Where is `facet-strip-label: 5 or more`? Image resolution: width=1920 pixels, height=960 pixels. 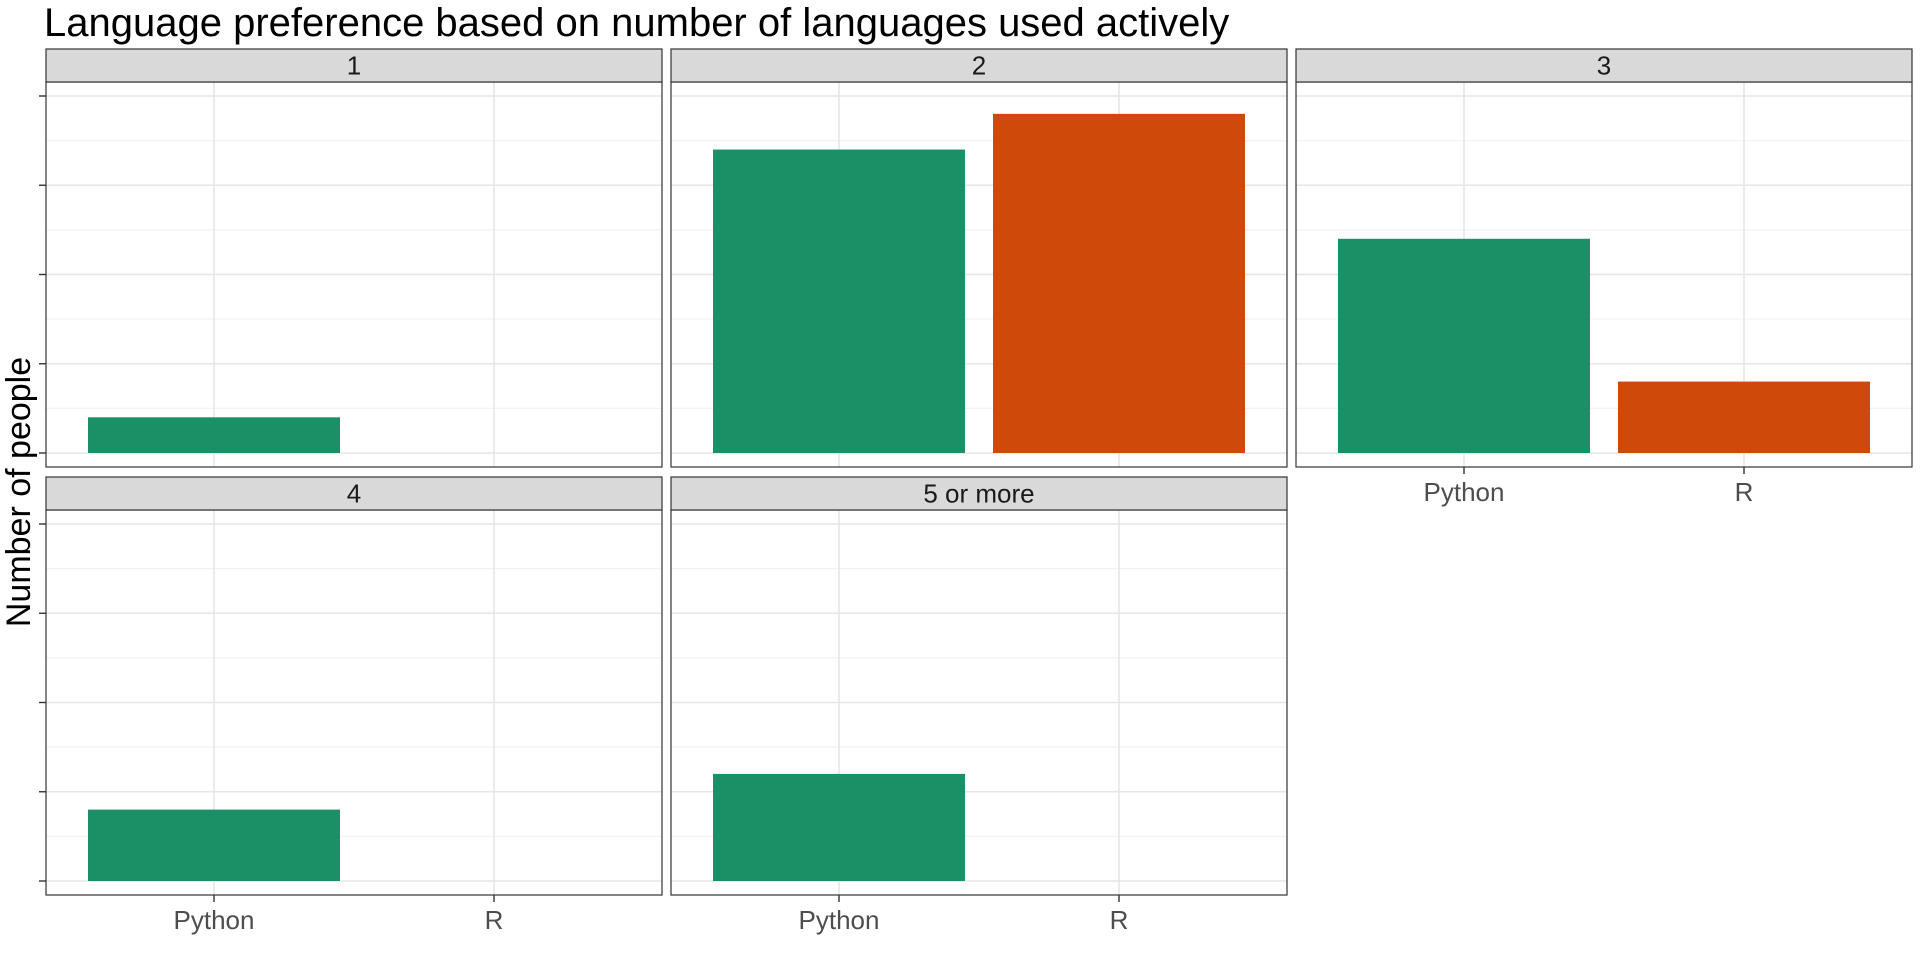
facet-strip-label: 5 or more is located at coordinates (978, 494).